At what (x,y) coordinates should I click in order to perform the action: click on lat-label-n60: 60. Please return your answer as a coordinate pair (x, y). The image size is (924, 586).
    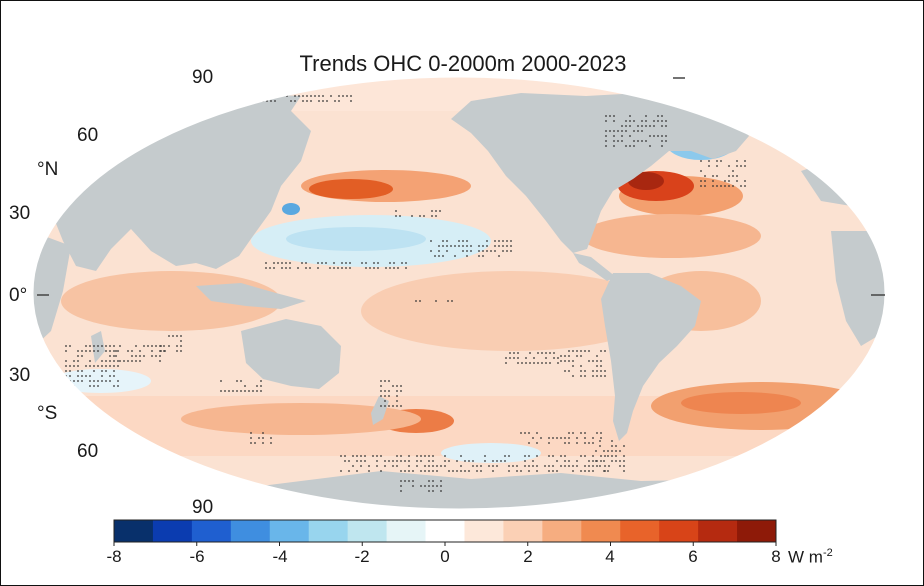
    Looking at the image, I should click on (88, 135).